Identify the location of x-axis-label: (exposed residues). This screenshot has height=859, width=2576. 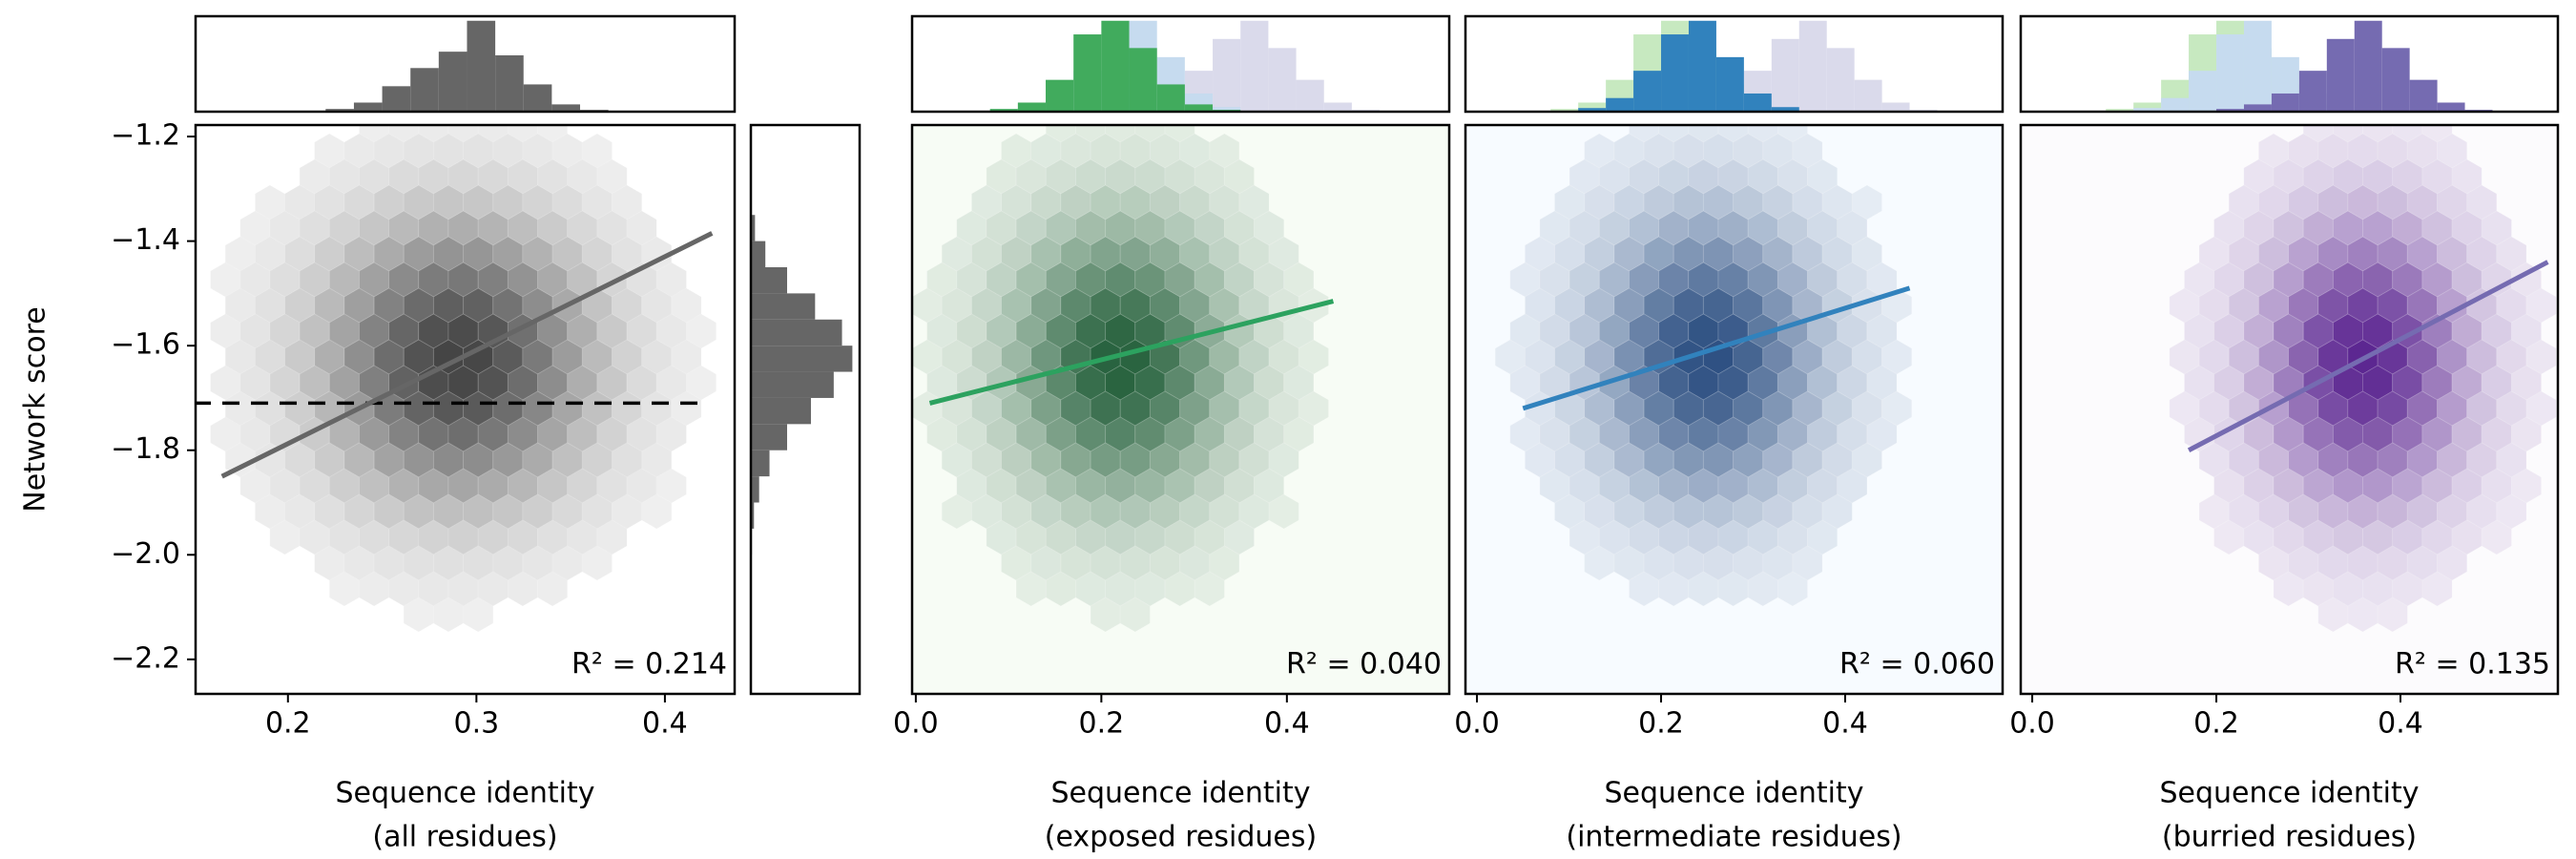
(1181, 837).